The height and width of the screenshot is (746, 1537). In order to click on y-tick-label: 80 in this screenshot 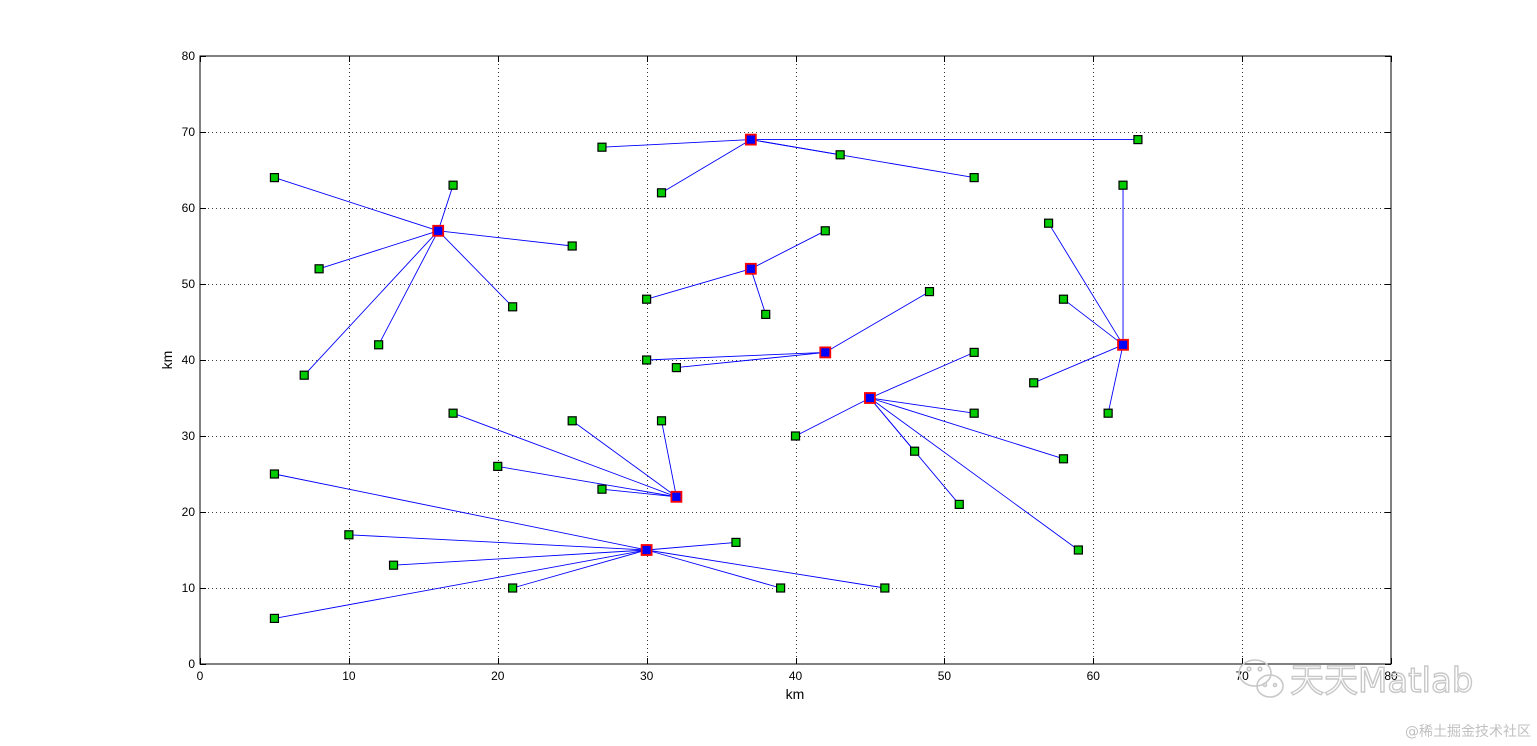, I will do `click(189, 56)`.